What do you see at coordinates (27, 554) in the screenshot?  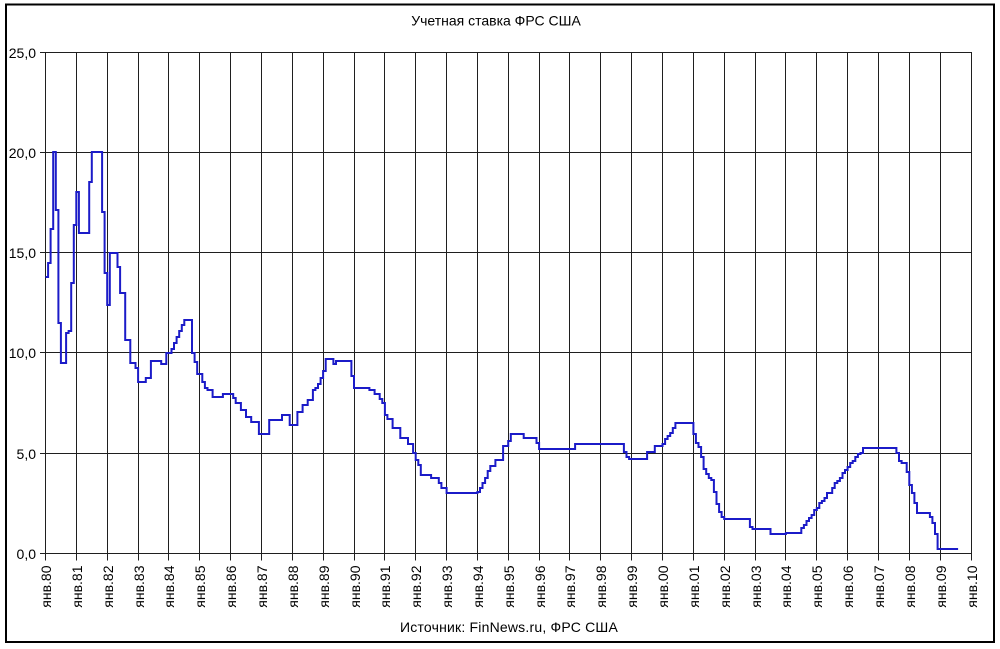 I see `svg-text: 0,0` at bounding box center [27, 554].